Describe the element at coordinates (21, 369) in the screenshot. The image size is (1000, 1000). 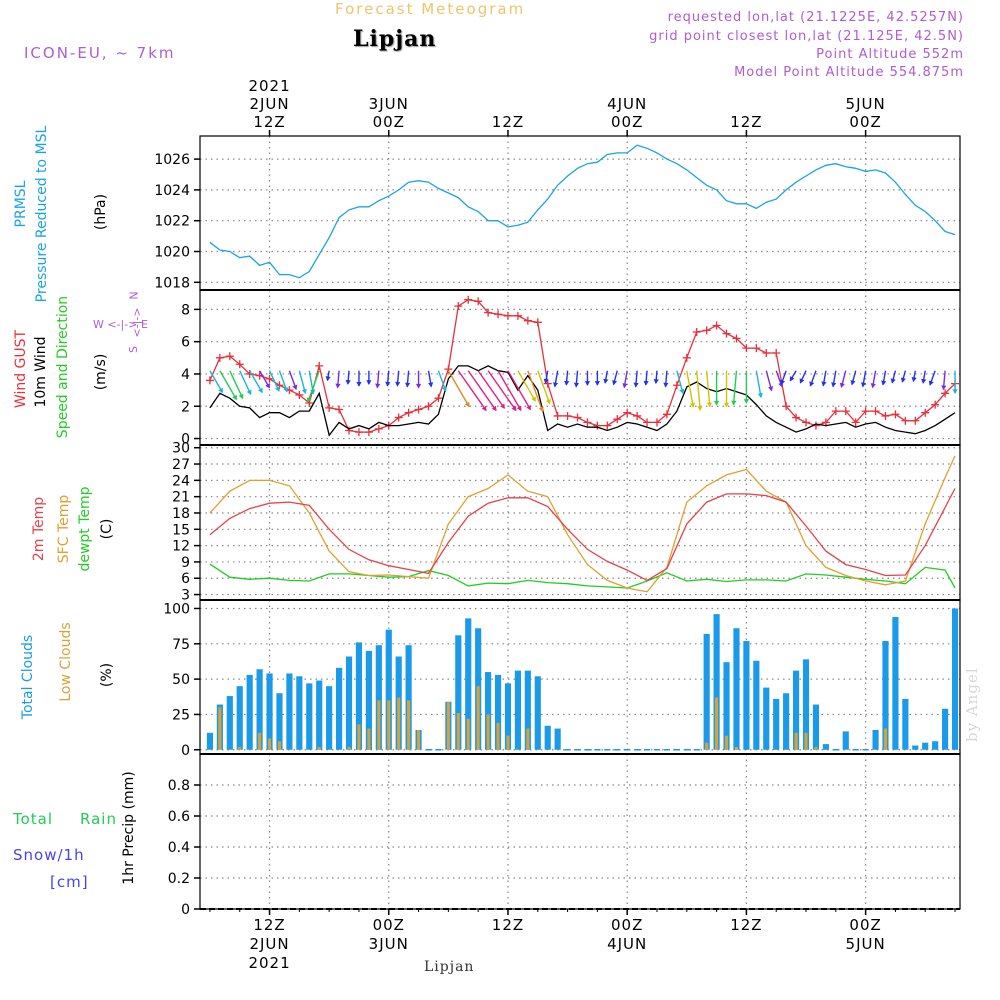
I see `wind-gust-label: Wind GUST` at that location.